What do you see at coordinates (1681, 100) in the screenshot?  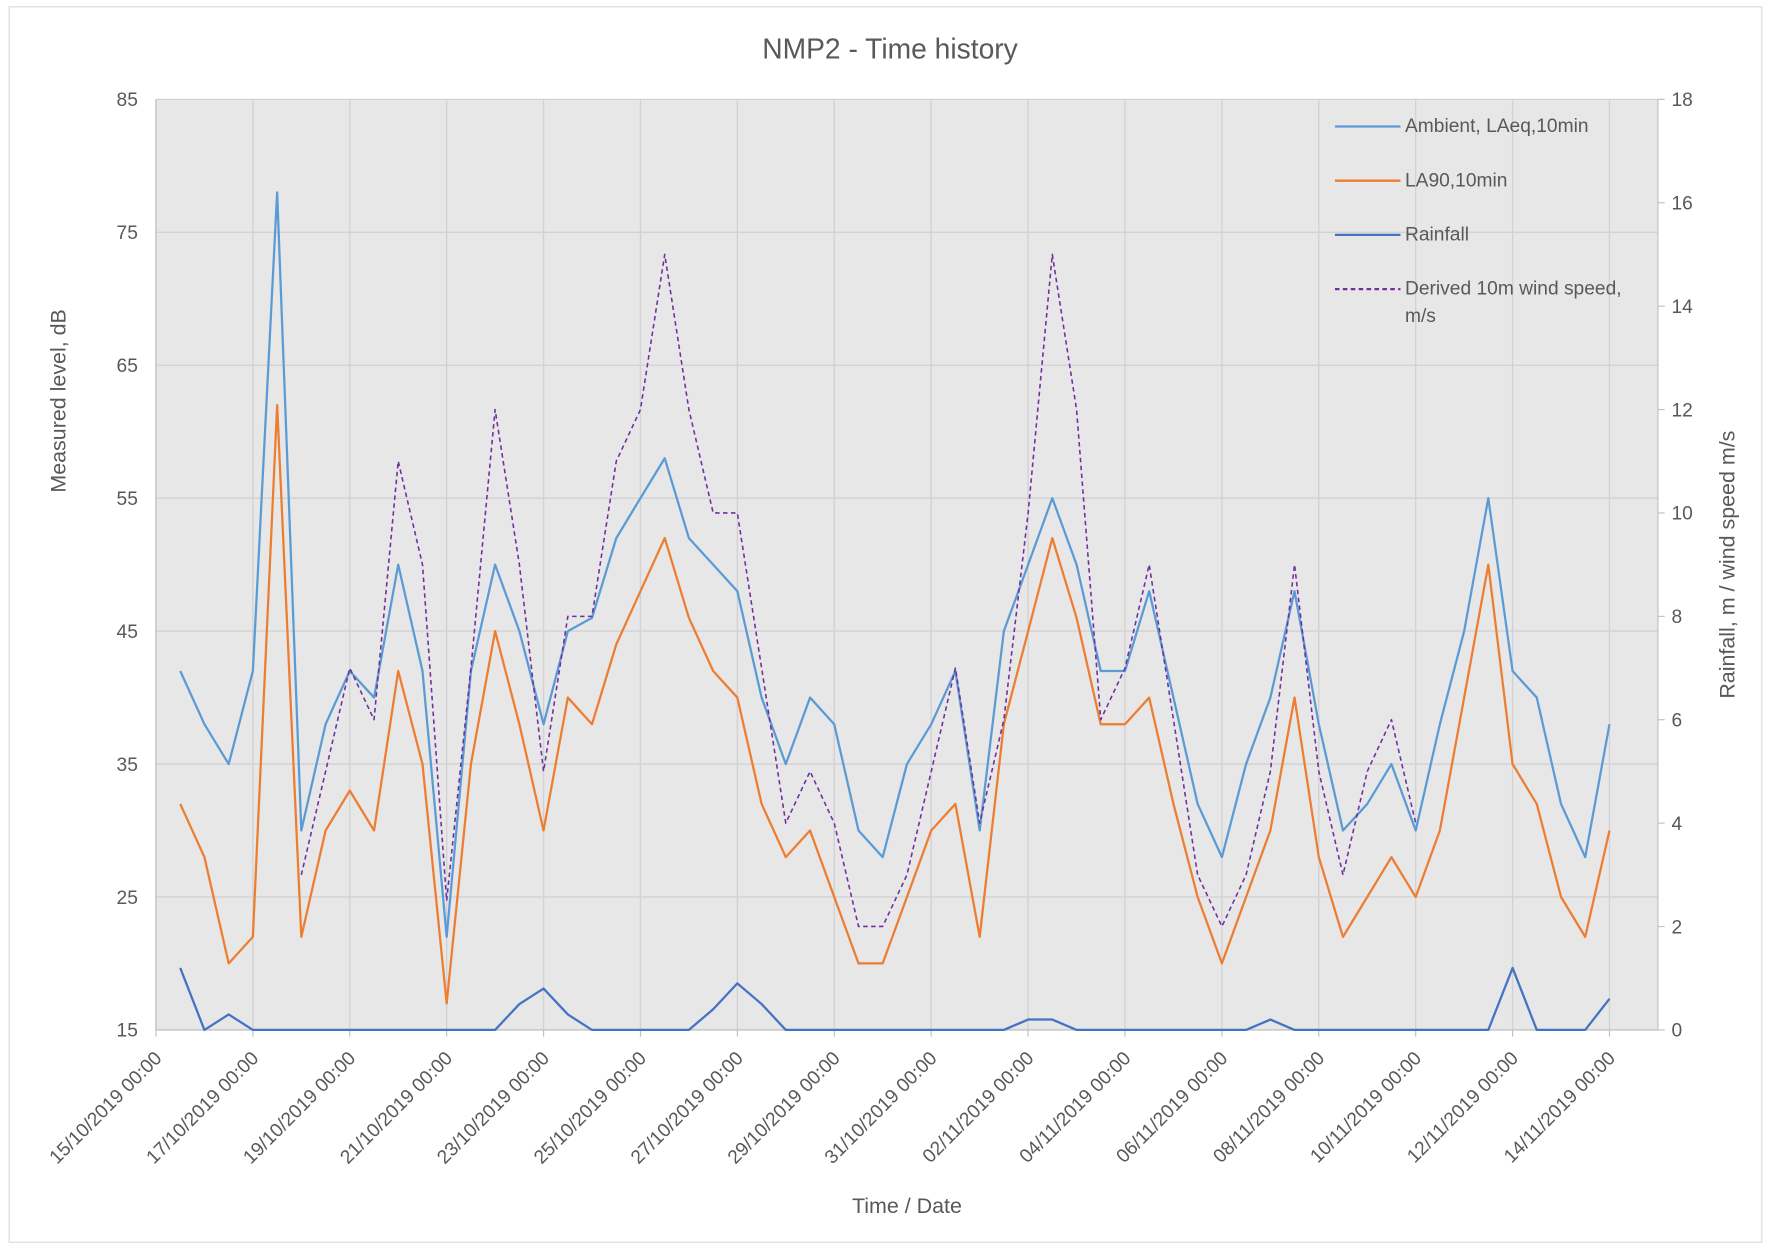 I see `y2-tick-label: 18` at bounding box center [1681, 100].